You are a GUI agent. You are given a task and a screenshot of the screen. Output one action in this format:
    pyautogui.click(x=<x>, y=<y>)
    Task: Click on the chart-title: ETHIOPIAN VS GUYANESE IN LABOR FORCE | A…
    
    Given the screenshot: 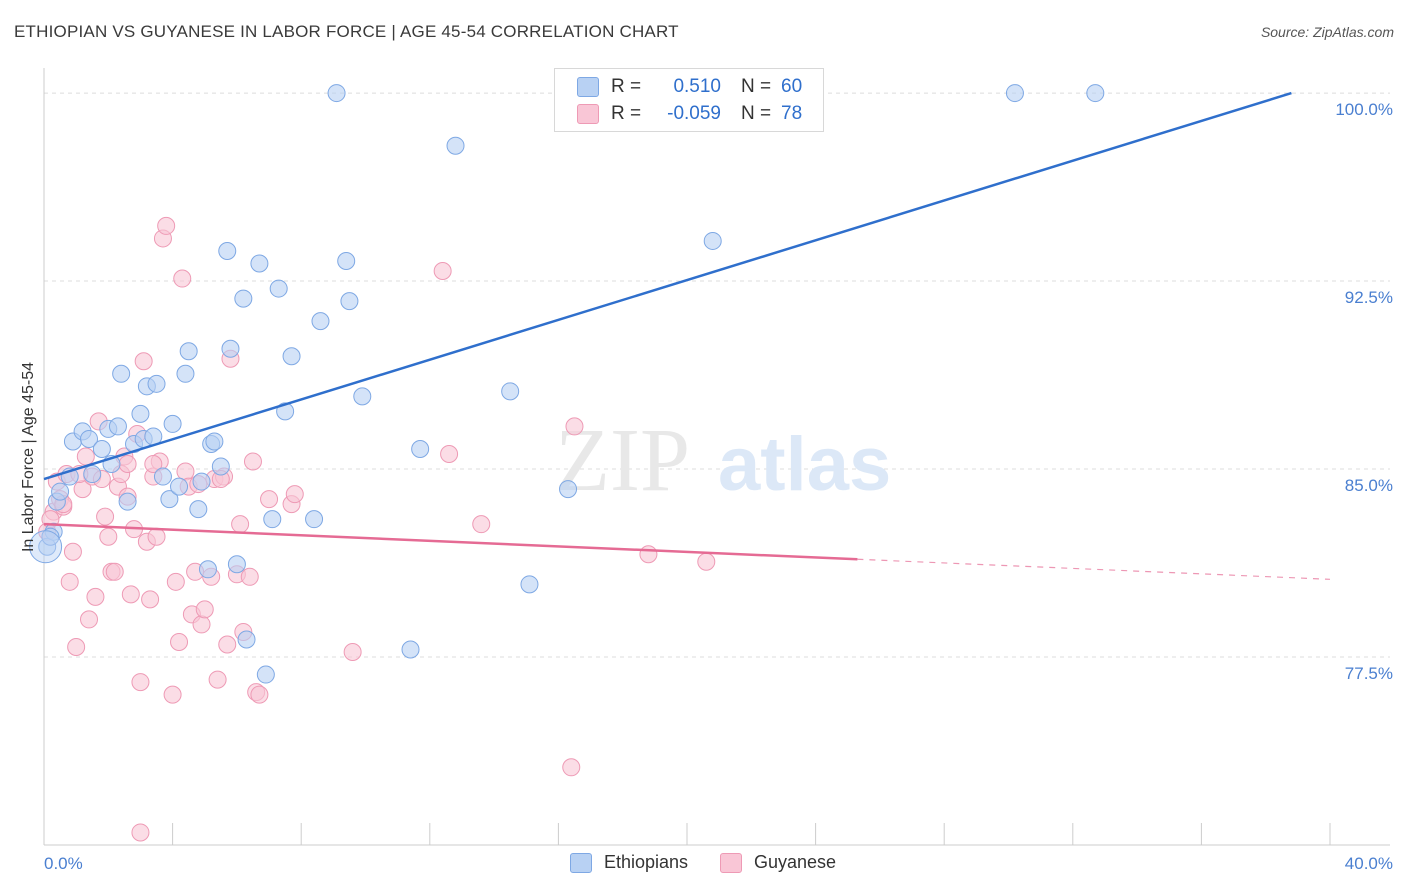 What is the action you would take?
    pyautogui.click(x=346, y=31)
    